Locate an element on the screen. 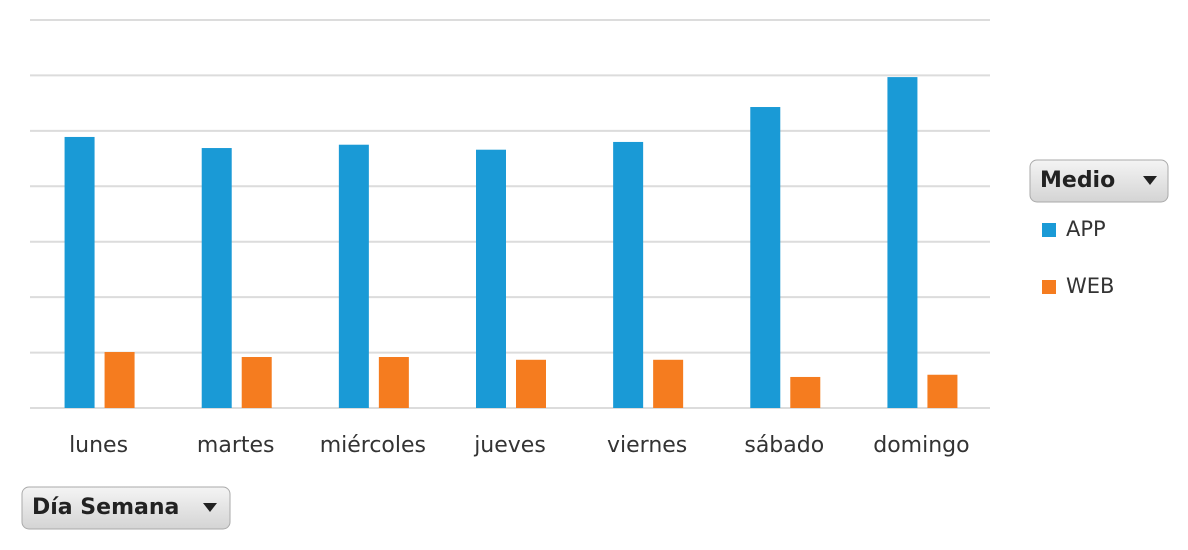 This screenshot has width=1188, height=550. x-tick-label: miércoles is located at coordinates (373, 445).